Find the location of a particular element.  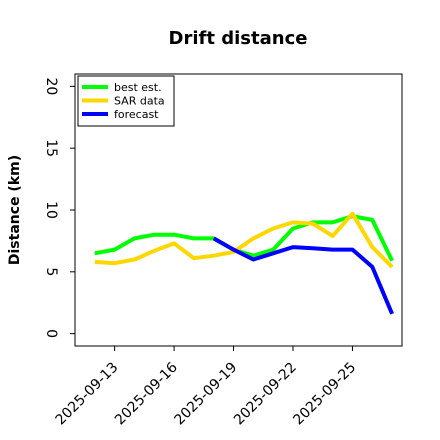

chart-title: Drift distance is located at coordinates (238, 38).